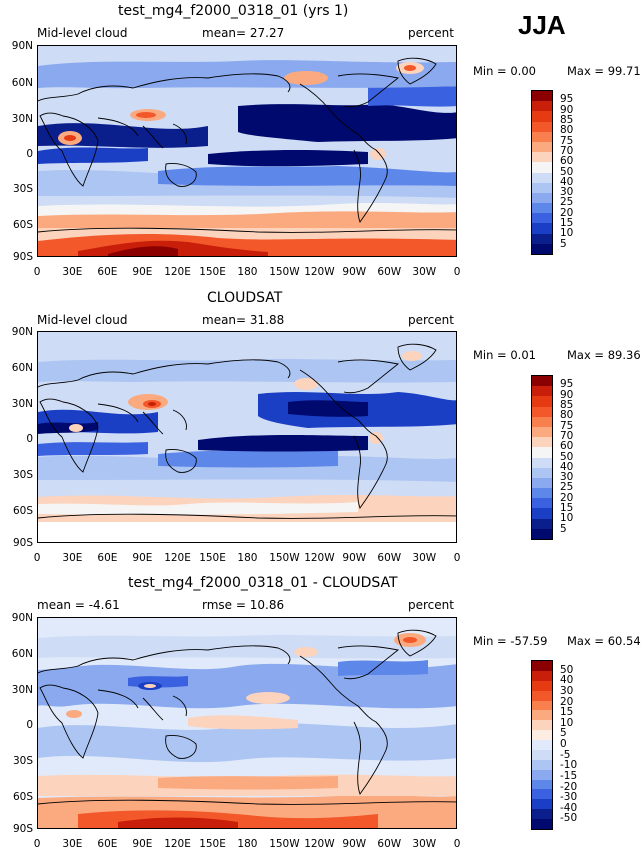  I want to click on lon-tick: 60E, so click(107, 272).